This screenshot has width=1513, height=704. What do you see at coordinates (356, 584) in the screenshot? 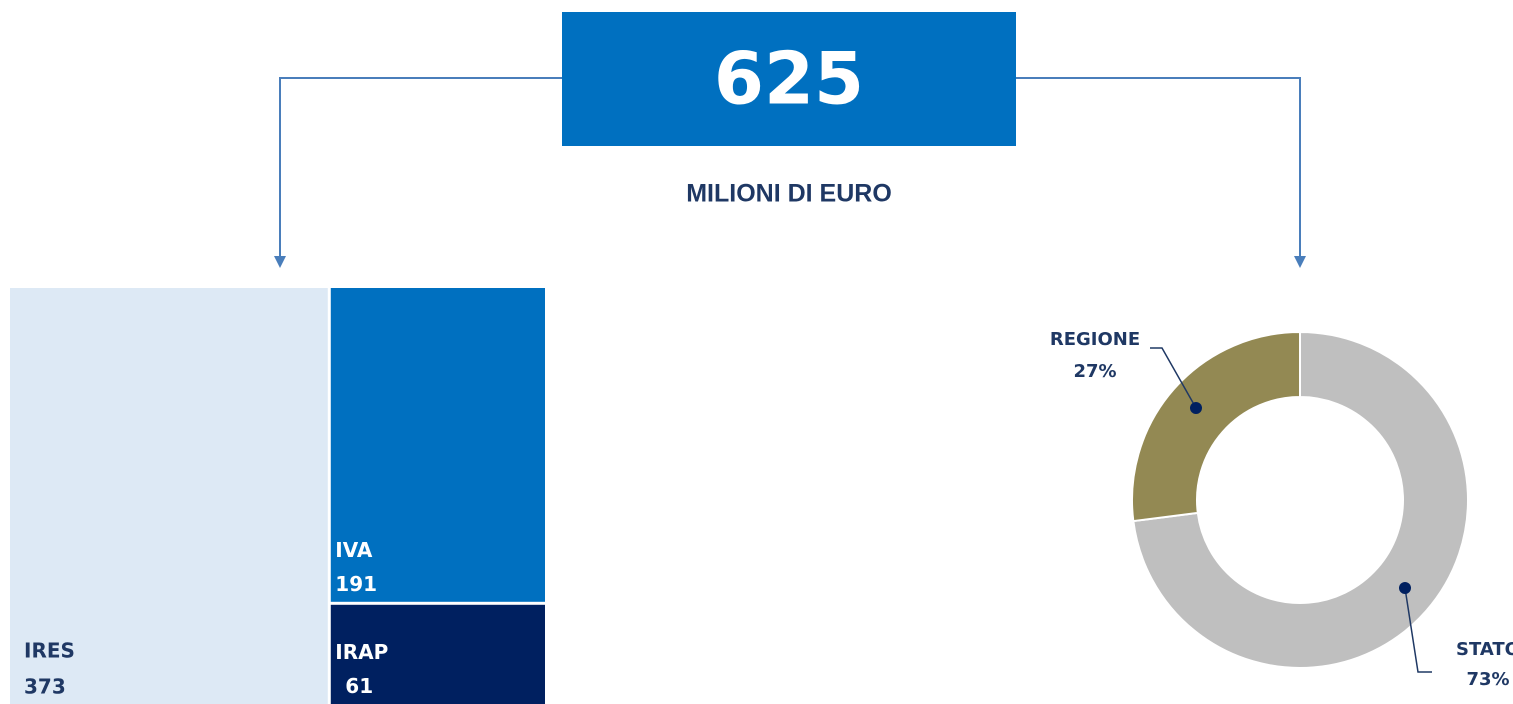
I see `cell-value: 191` at bounding box center [356, 584].